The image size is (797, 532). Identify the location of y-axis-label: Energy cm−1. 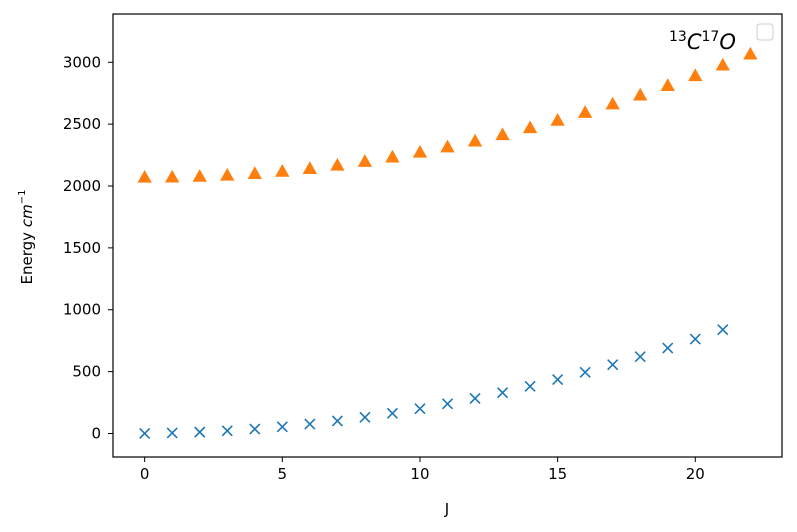
(26, 237).